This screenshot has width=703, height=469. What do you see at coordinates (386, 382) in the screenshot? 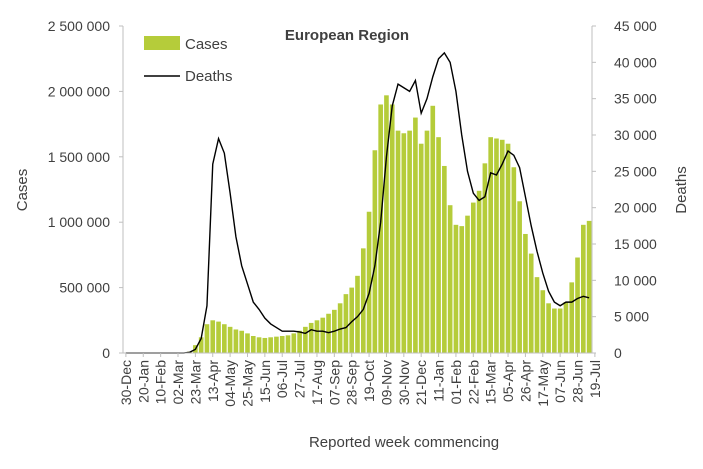
I see `x-tick-label: 09-Nov` at bounding box center [386, 382].